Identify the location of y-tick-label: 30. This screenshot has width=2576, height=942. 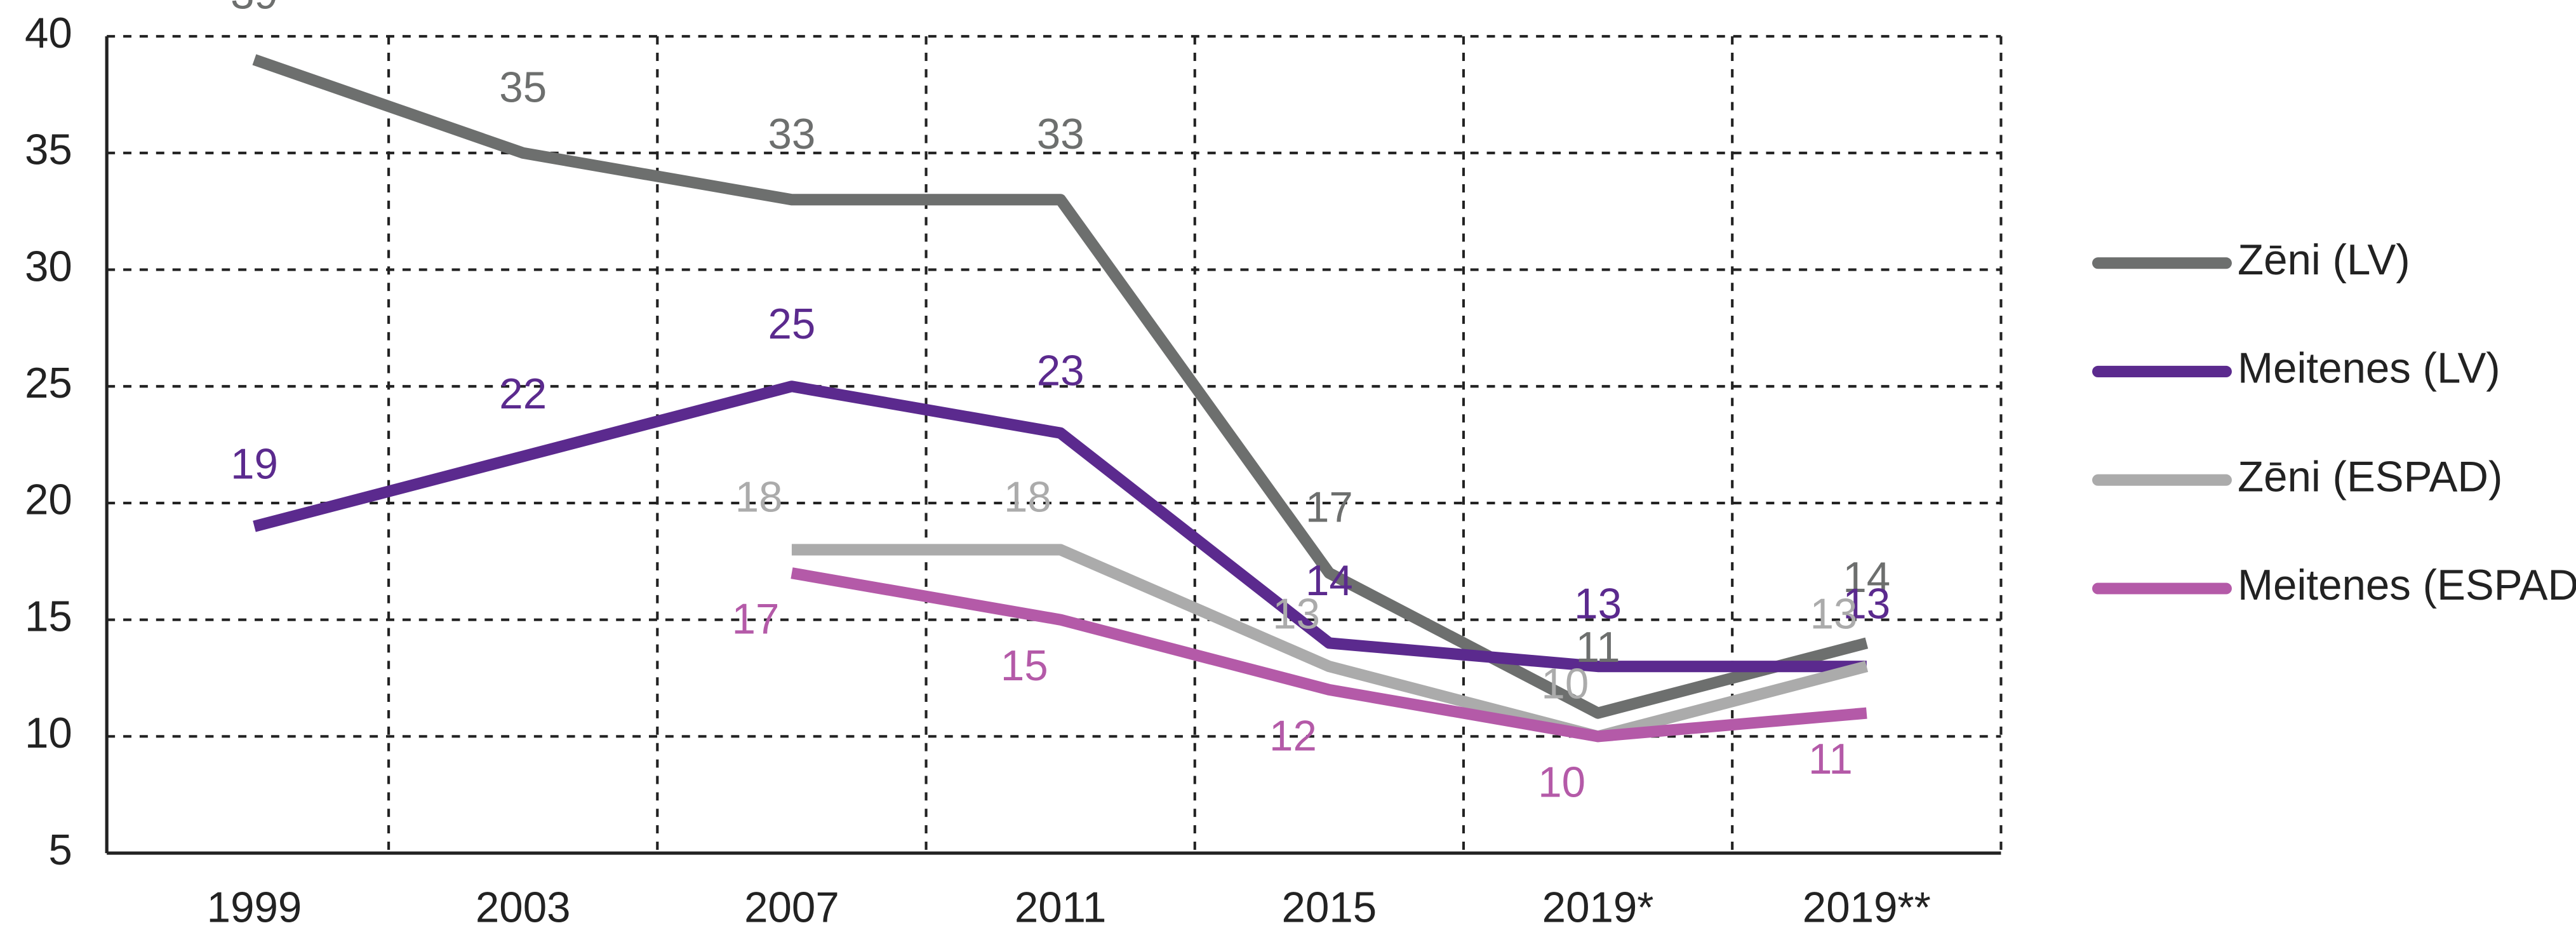
(49, 266).